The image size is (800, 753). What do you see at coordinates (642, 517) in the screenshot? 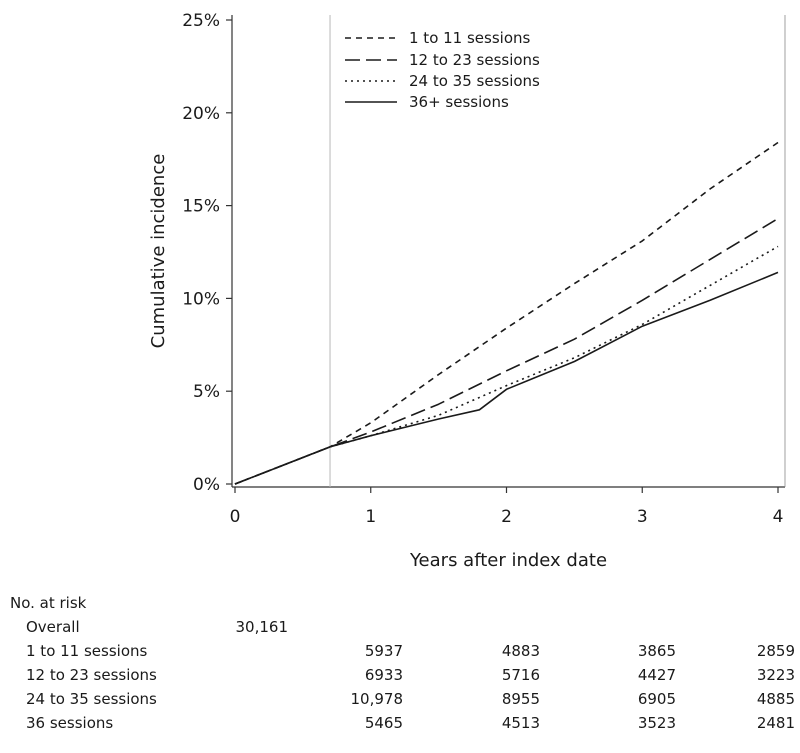
I see `x-tick-label: 3` at bounding box center [642, 517].